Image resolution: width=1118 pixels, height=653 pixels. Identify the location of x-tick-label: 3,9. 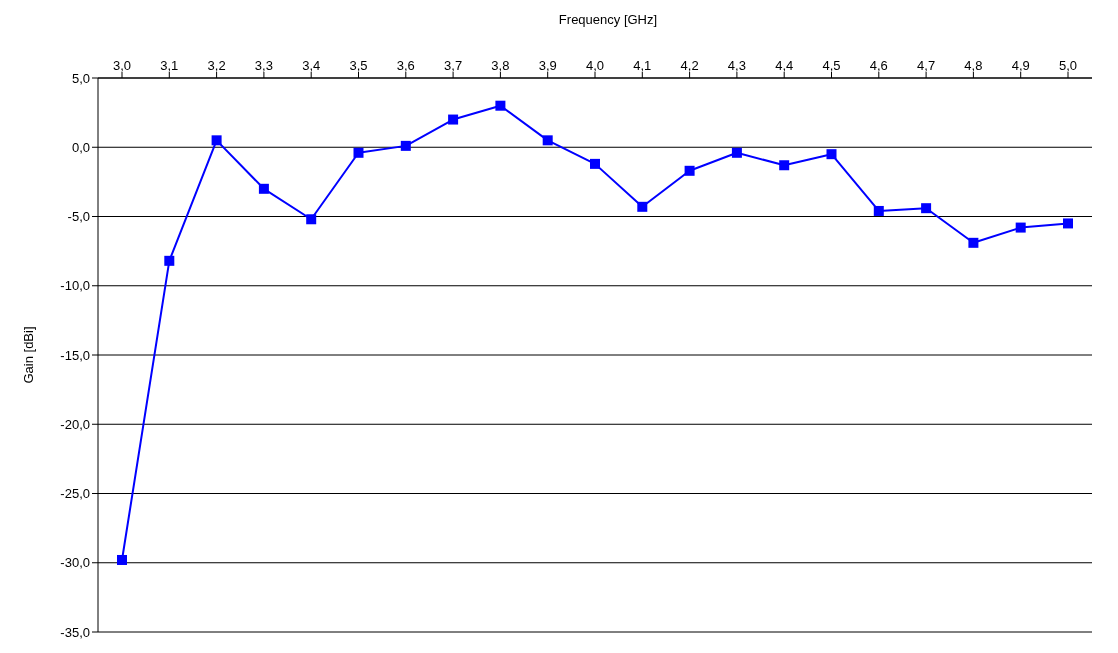
(547, 65).